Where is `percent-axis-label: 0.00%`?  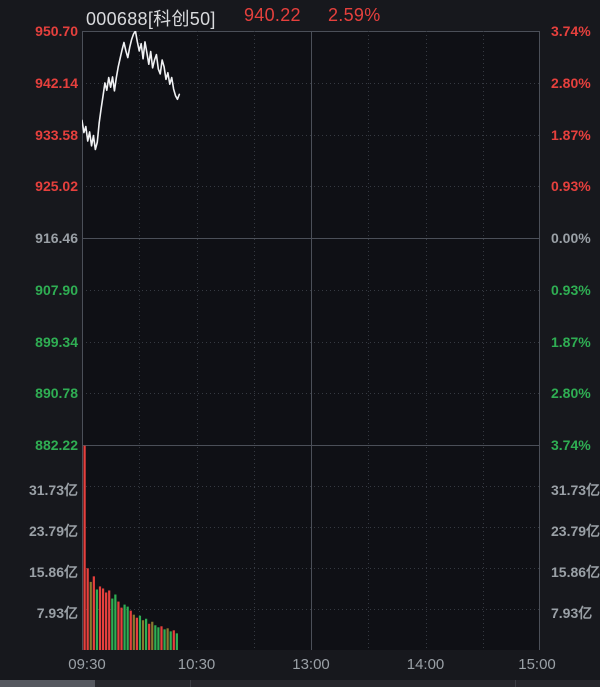
percent-axis-label: 0.00% is located at coordinates (571, 238).